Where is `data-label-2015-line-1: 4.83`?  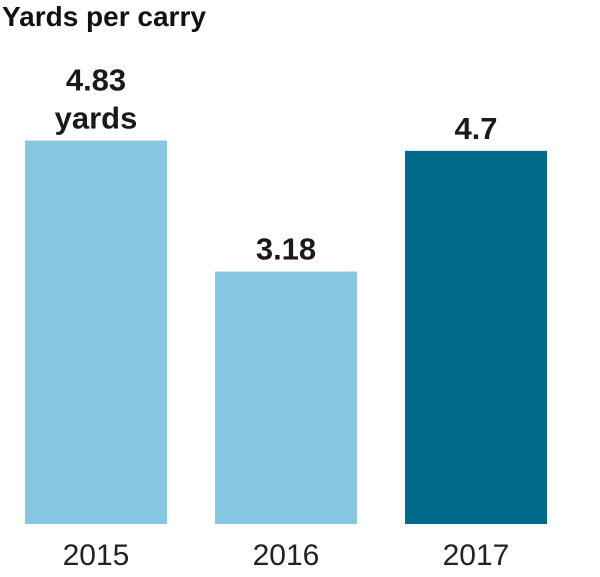 data-label-2015-line-1: 4.83 is located at coordinates (96, 80).